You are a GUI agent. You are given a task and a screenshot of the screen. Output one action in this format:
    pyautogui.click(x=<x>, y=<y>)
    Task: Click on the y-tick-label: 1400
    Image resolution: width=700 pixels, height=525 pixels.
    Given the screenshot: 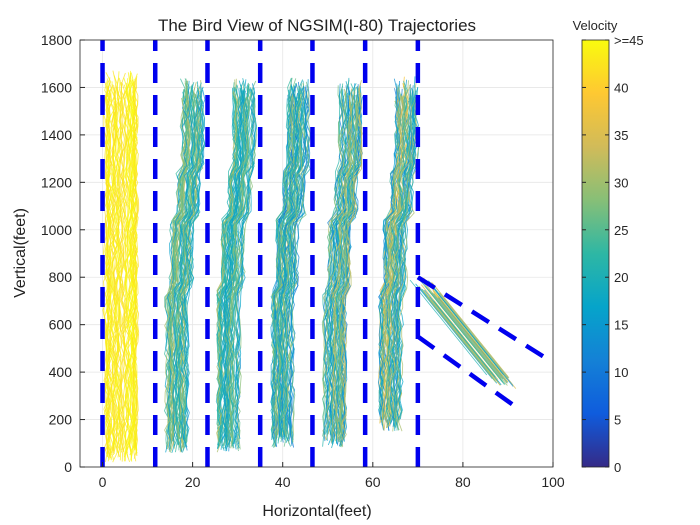 What is the action you would take?
    pyautogui.click(x=56, y=135)
    